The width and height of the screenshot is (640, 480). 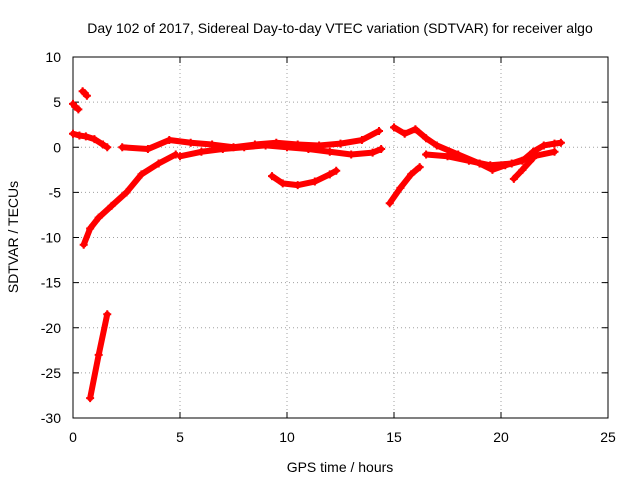 What do you see at coordinates (608, 437) in the screenshot?
I see `x-tick-label: 25` at bounding box center [608, 437].